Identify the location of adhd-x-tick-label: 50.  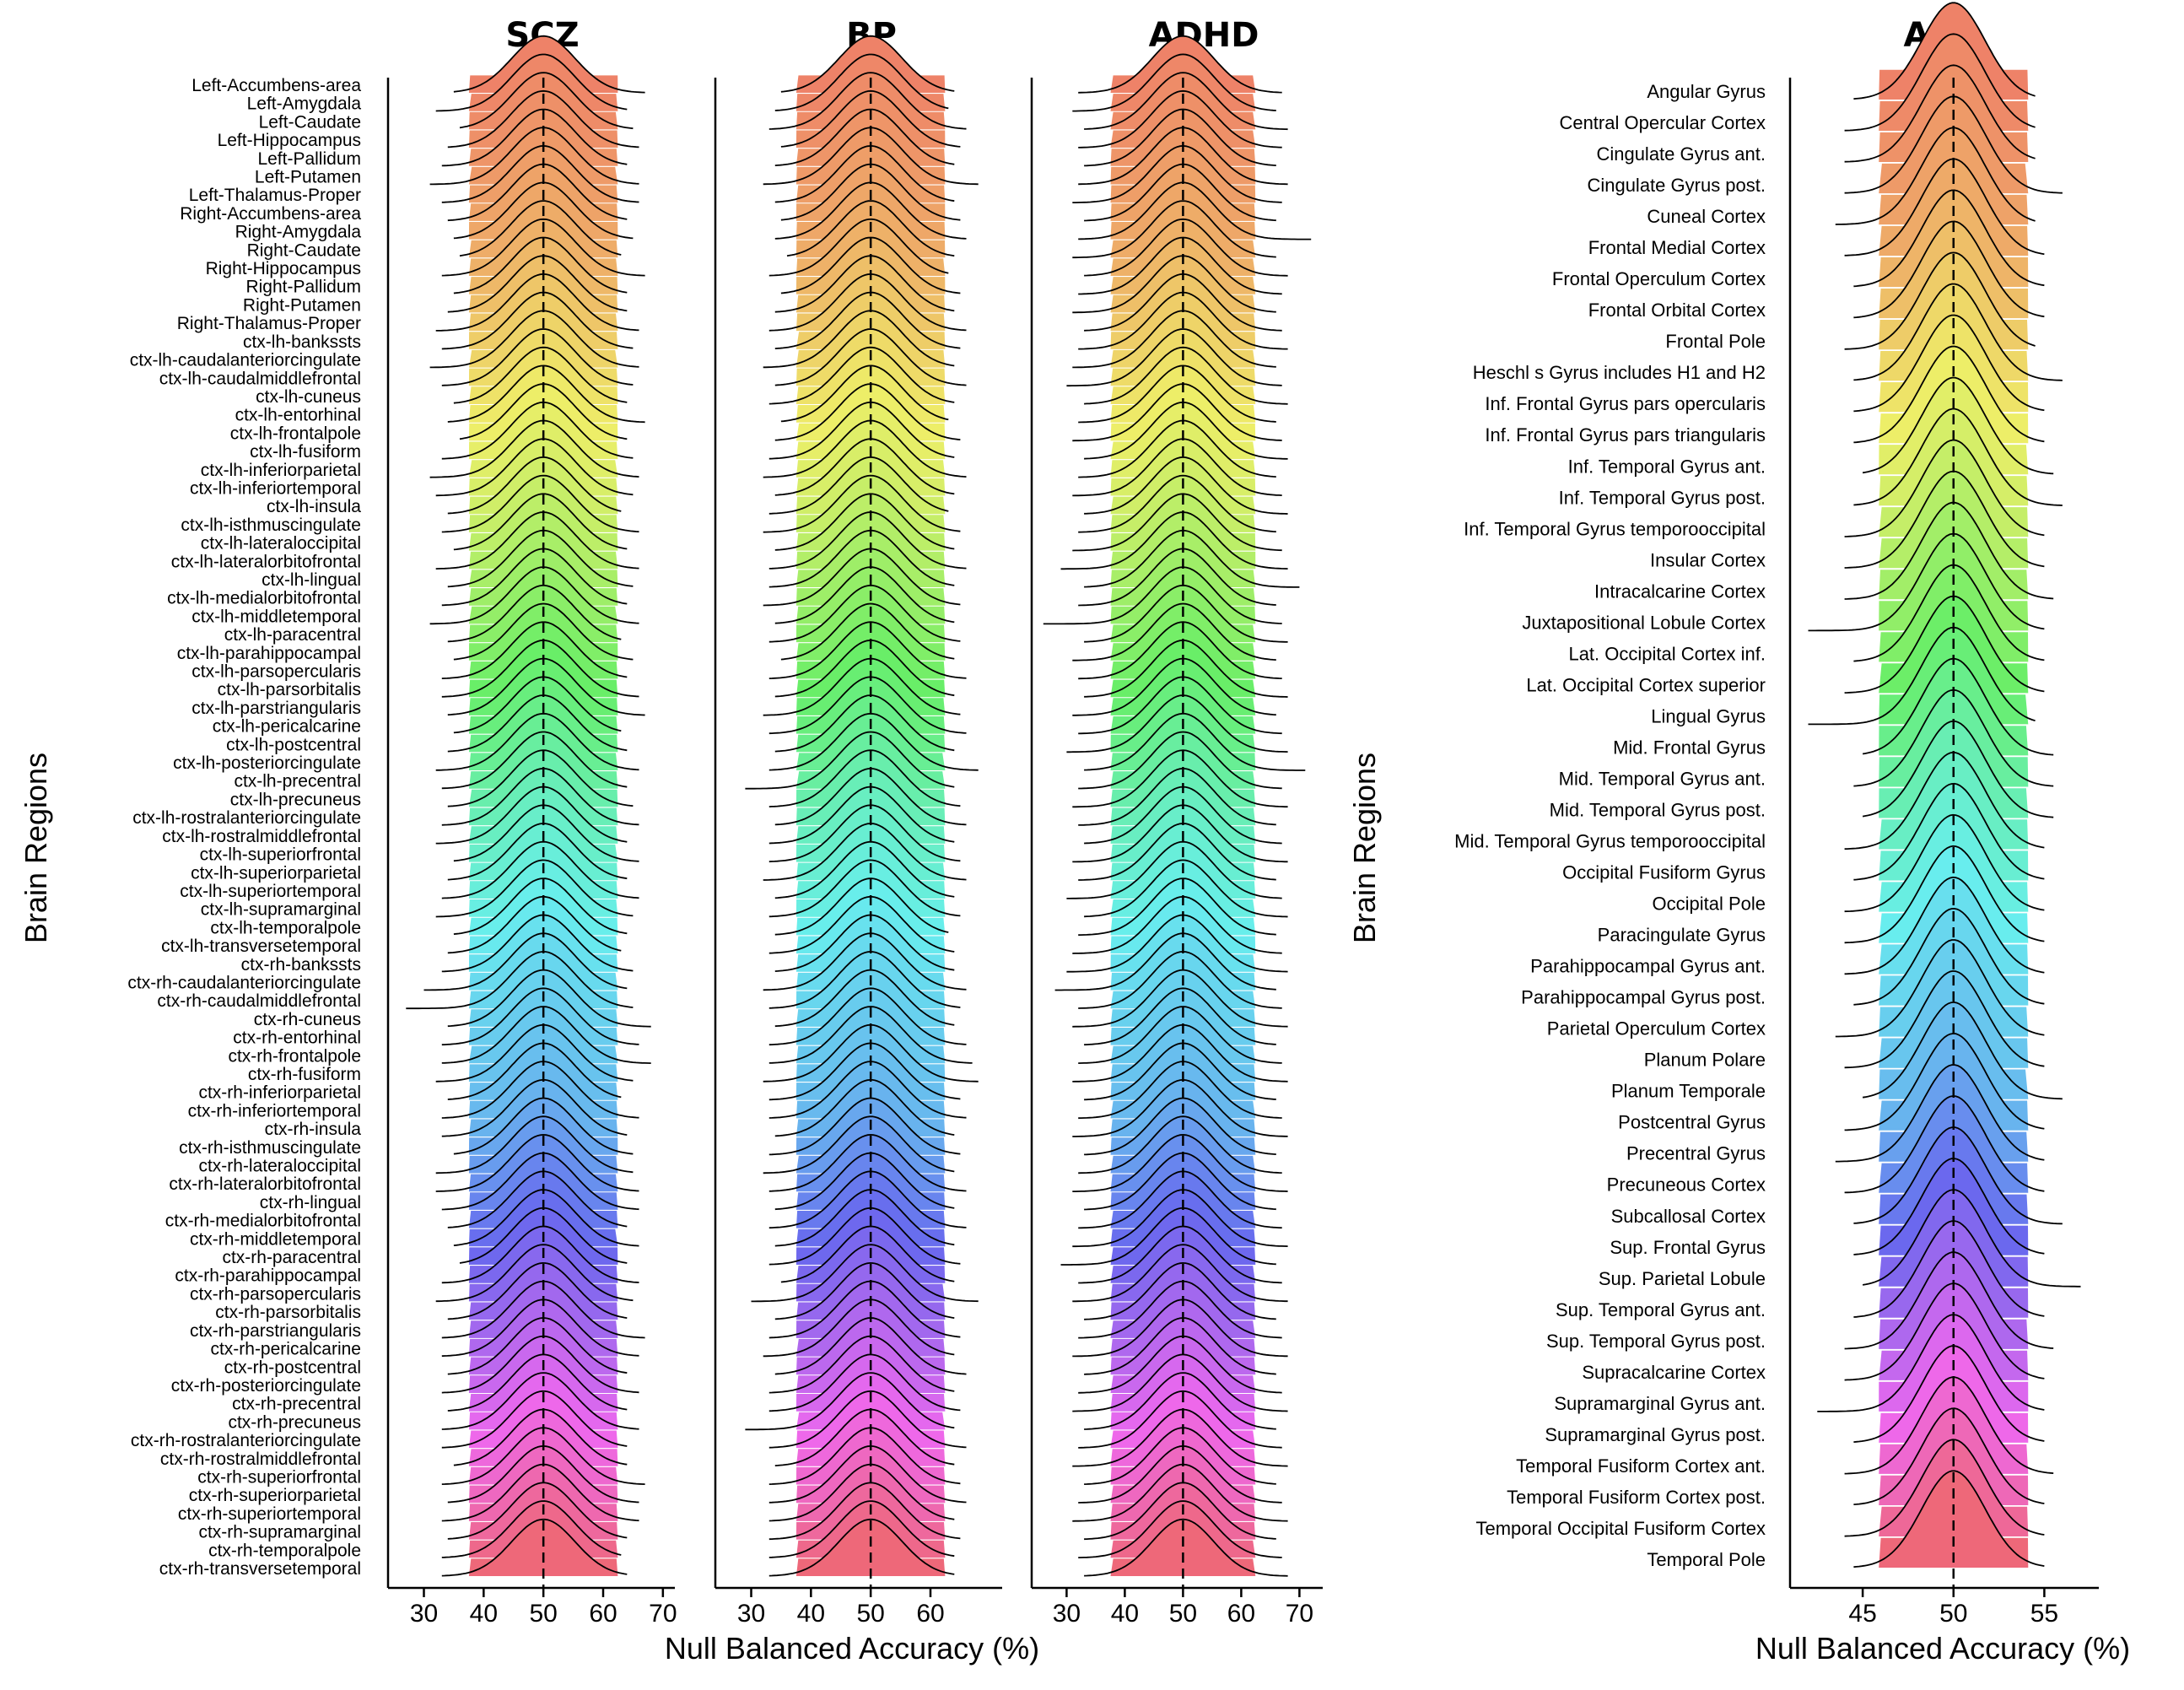
(1183, 1614).